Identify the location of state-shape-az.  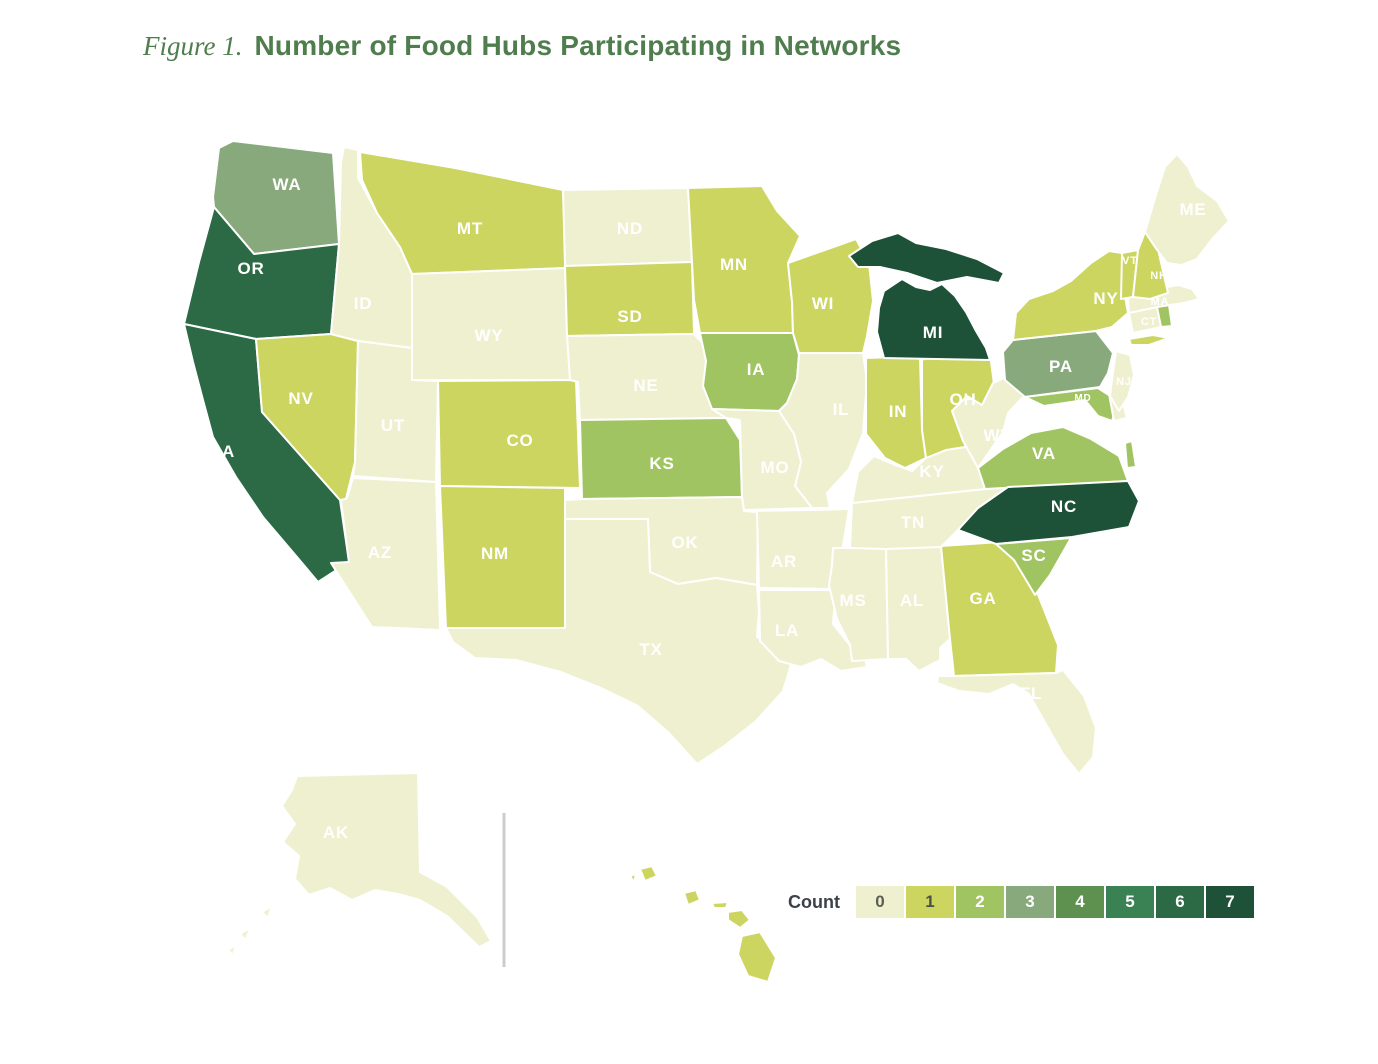
(385, 554).